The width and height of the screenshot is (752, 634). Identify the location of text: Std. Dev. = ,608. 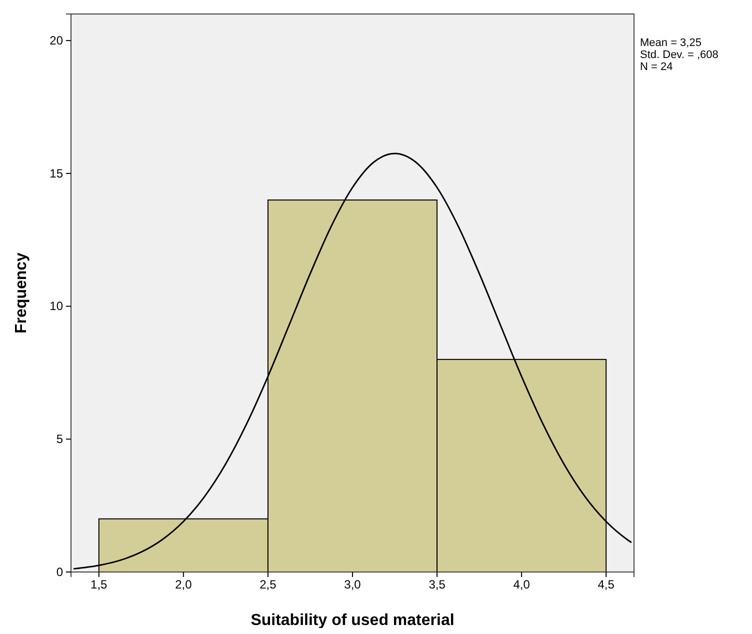
(679, 55).